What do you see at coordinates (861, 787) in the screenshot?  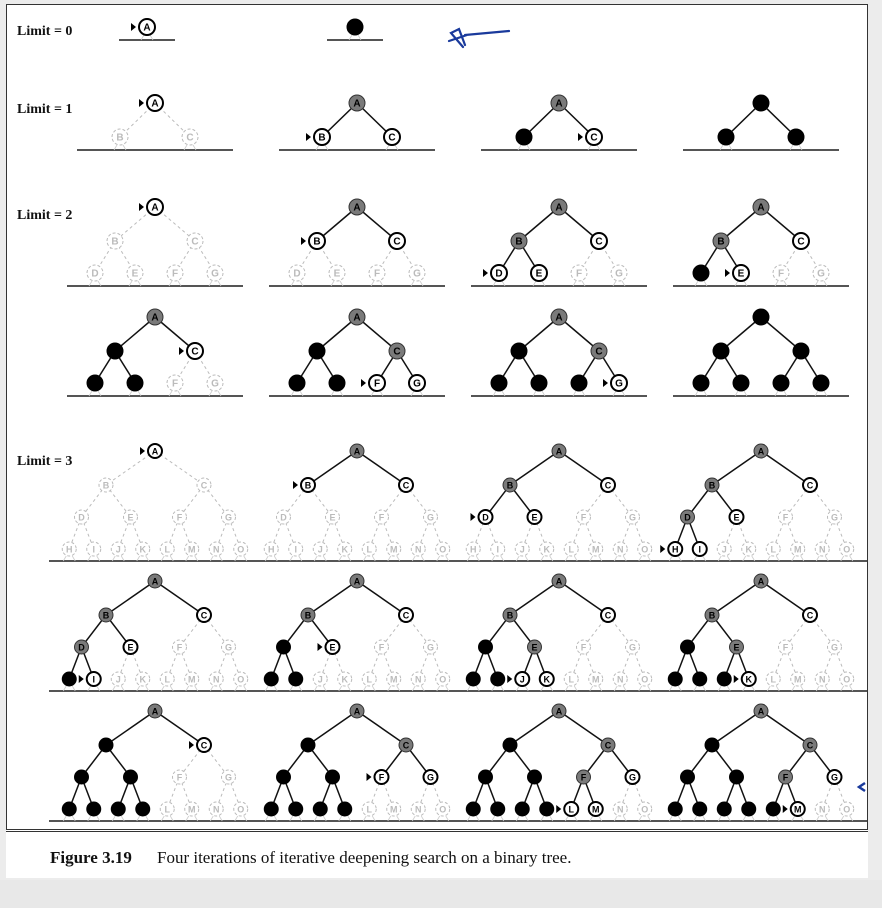 I see `handwritten-mark` at bounding box center [861, 787].